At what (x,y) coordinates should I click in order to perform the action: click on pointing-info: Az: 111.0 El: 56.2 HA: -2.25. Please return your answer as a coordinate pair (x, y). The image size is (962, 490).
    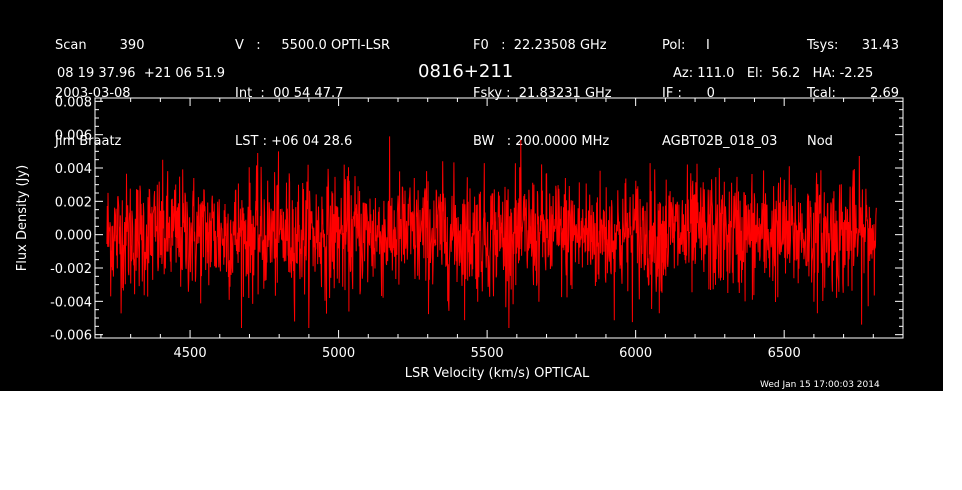
    Looking at the image, I should click on (773, 73).